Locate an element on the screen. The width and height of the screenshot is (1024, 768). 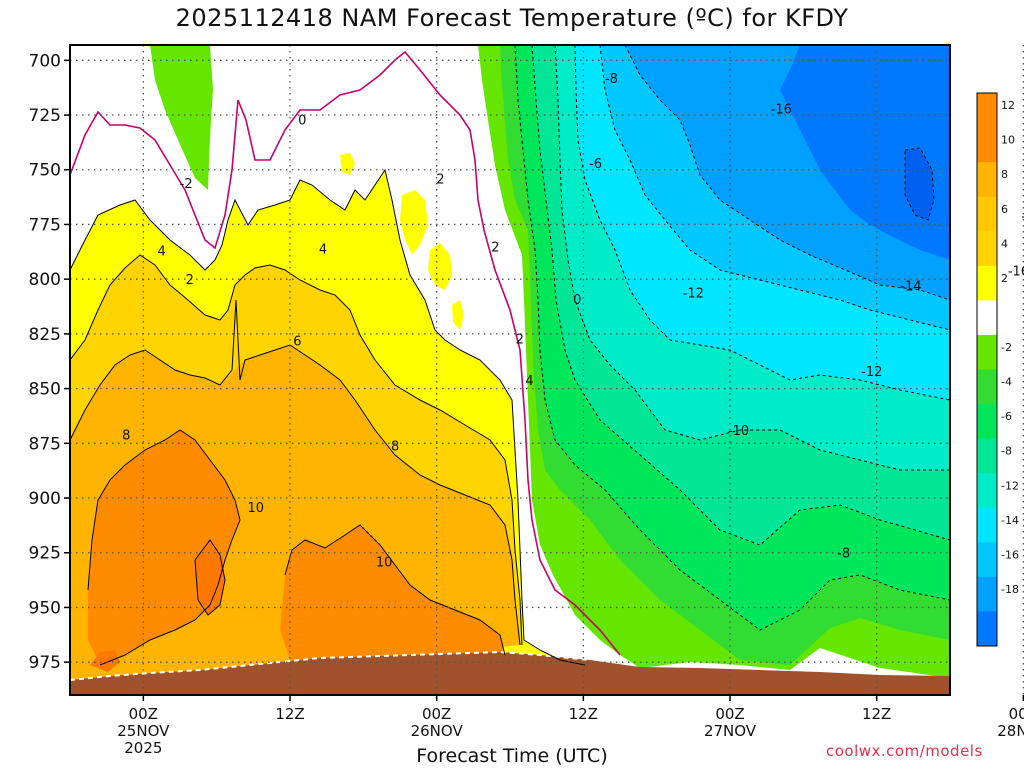
y-tick-label: 975 is located at coordinates (45, 663).